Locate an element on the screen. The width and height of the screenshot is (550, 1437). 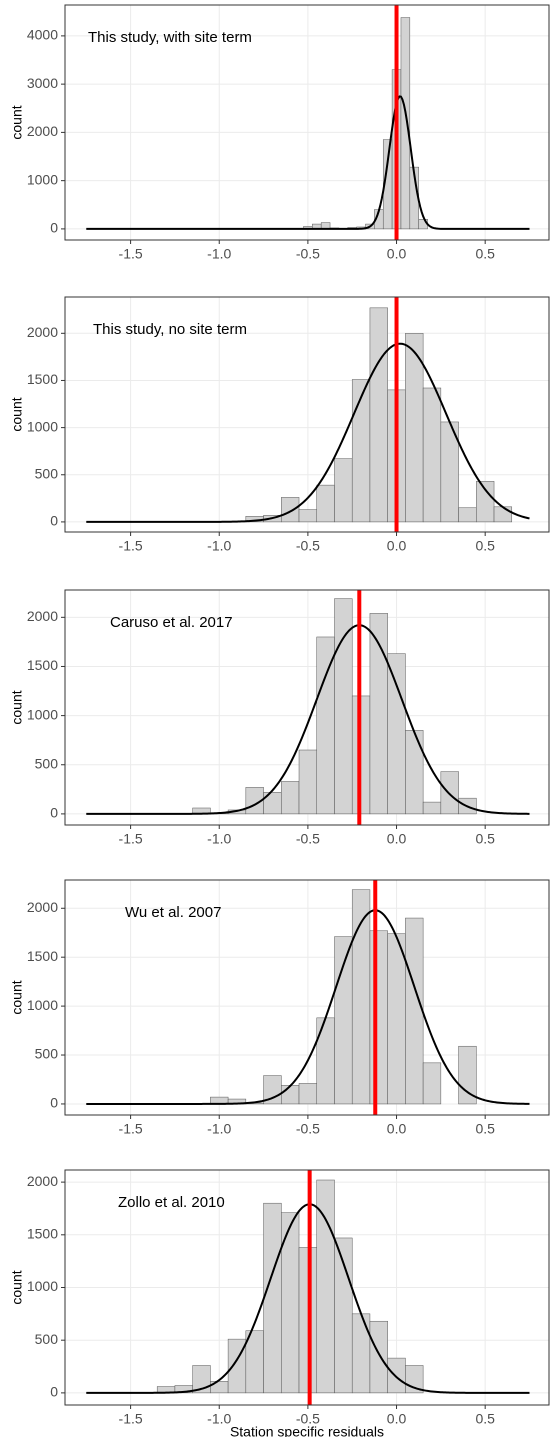
annotation: Zollo et al. 2010 is located at coordinates (171, 1202).